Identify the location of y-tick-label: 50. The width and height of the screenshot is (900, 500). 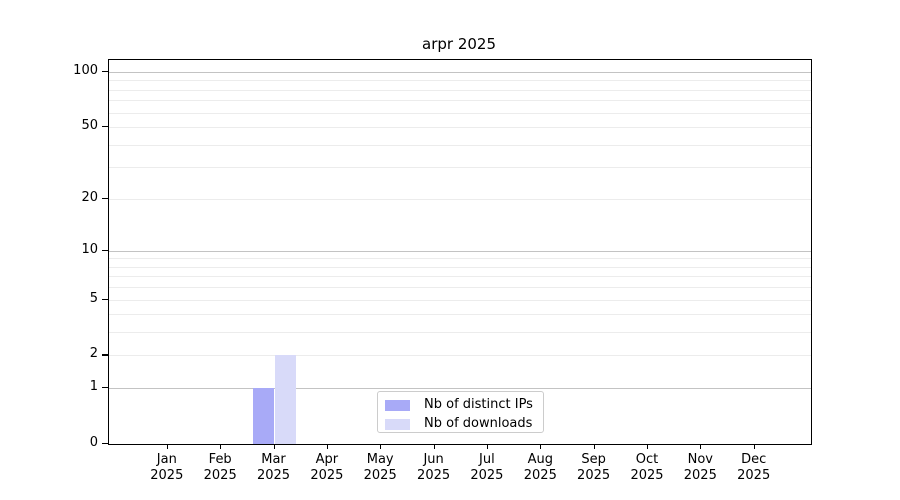
(89, 125).